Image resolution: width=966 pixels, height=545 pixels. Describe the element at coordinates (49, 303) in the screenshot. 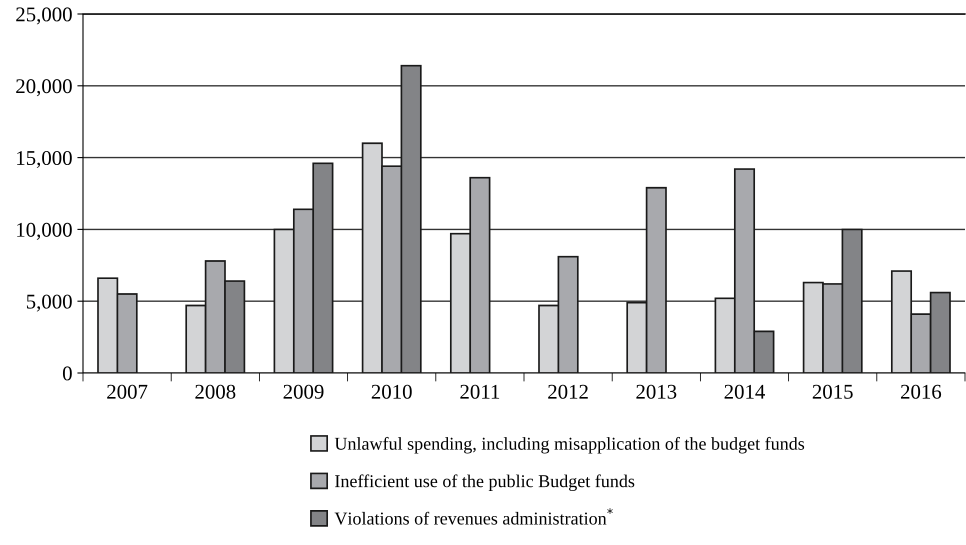

I see `y-tick-label: 5,000` at that location.